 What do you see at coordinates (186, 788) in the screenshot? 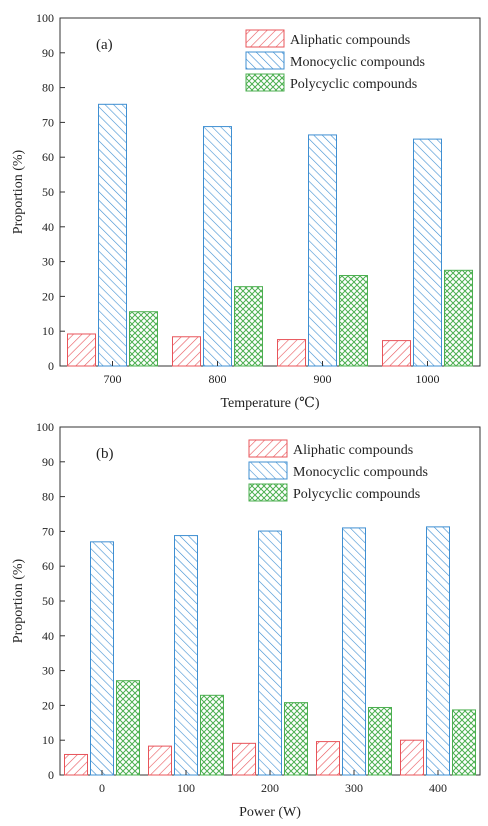
I see `x-tick-label: 100` at bounding box center [186, 788].